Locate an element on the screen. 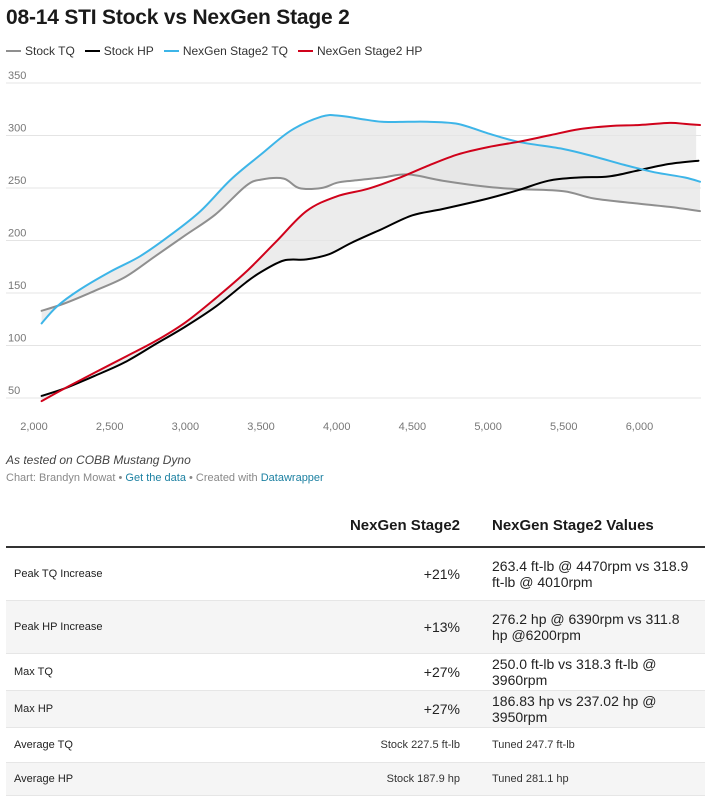 This screenshot has width=707, height=807. row-label: Average HP is located at coordinates (114, 779).